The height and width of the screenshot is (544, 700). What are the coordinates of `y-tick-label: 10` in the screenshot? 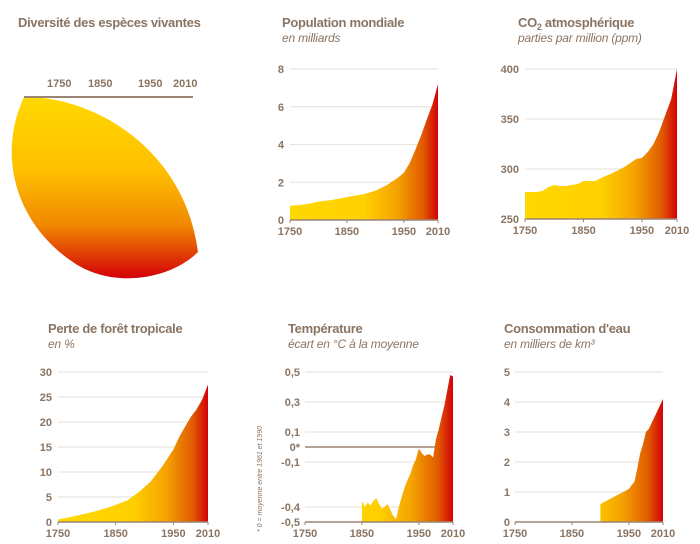 It's located at (46, 473).